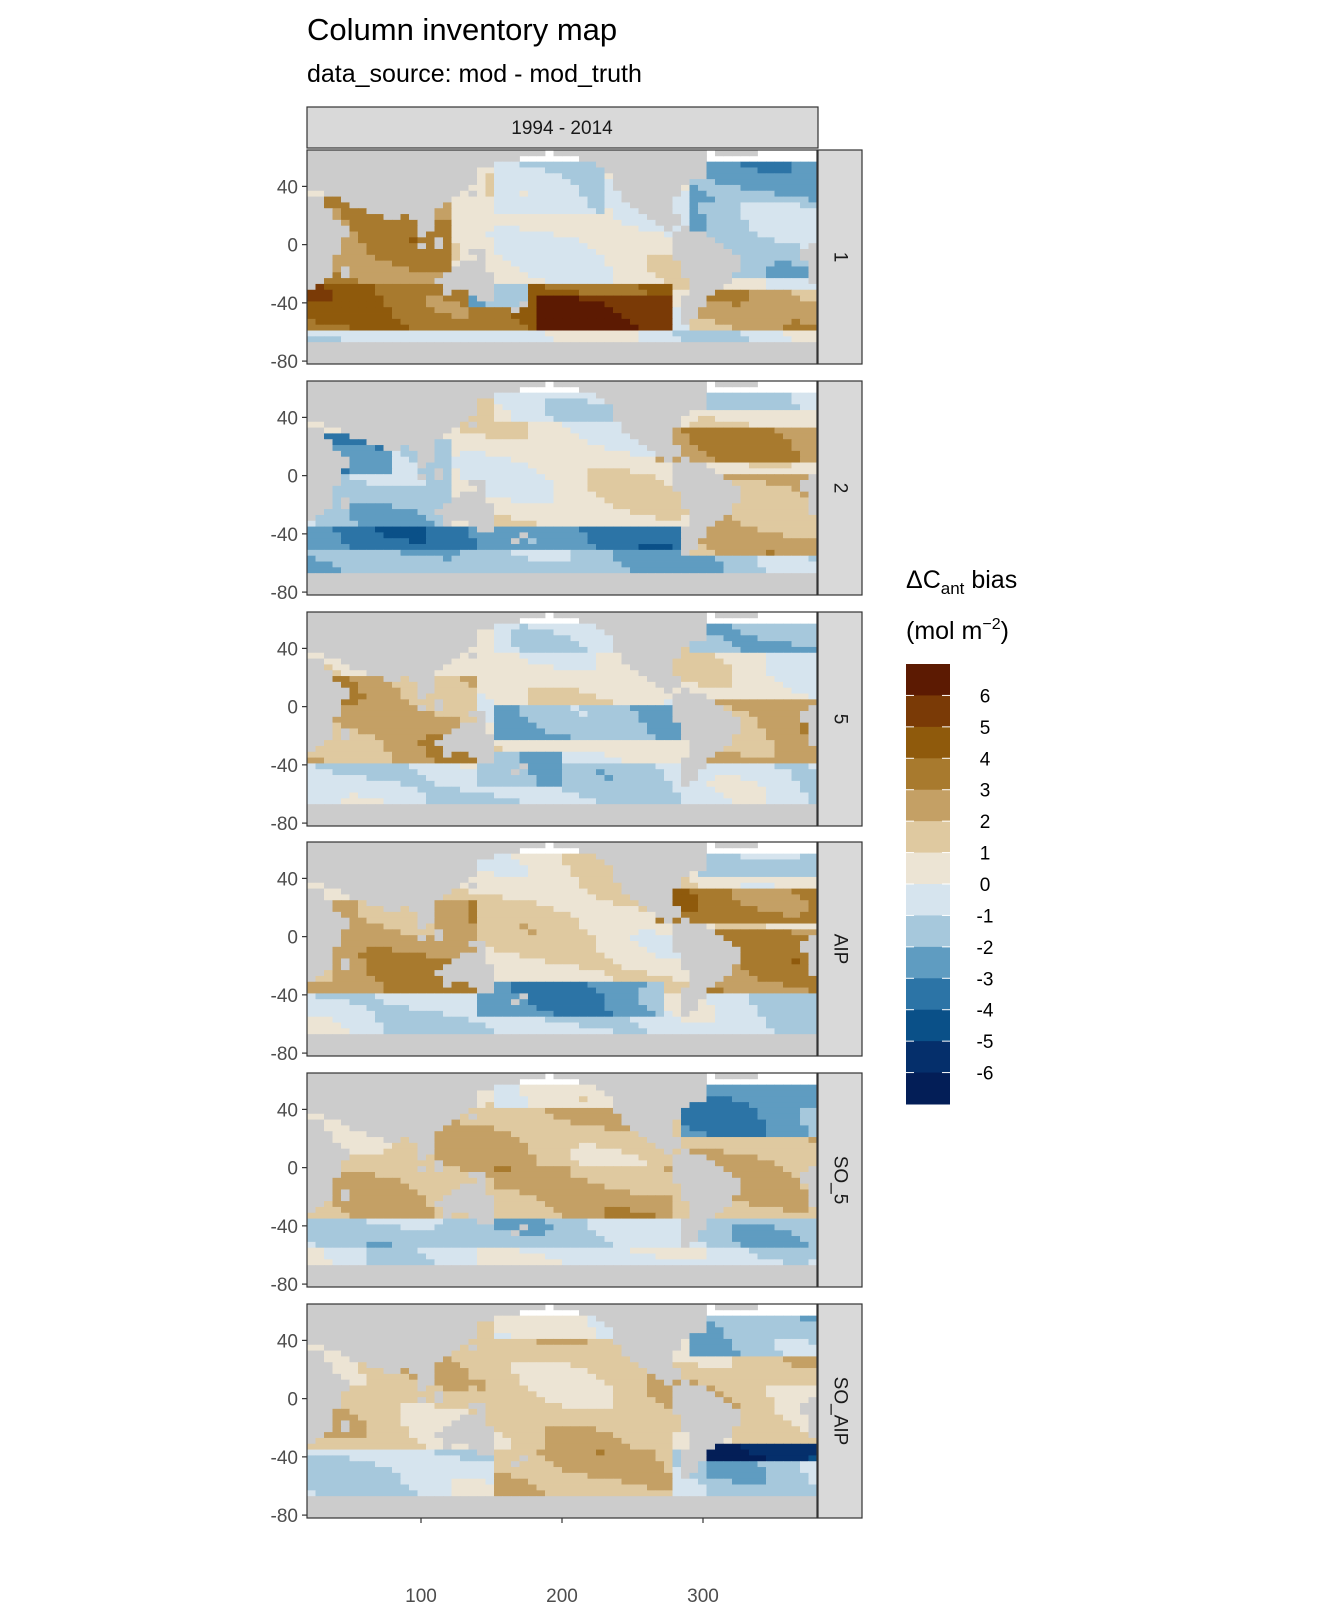  Describe the element at coordinates (562, 488) in the screenshot. I see `bias-field` at that location.